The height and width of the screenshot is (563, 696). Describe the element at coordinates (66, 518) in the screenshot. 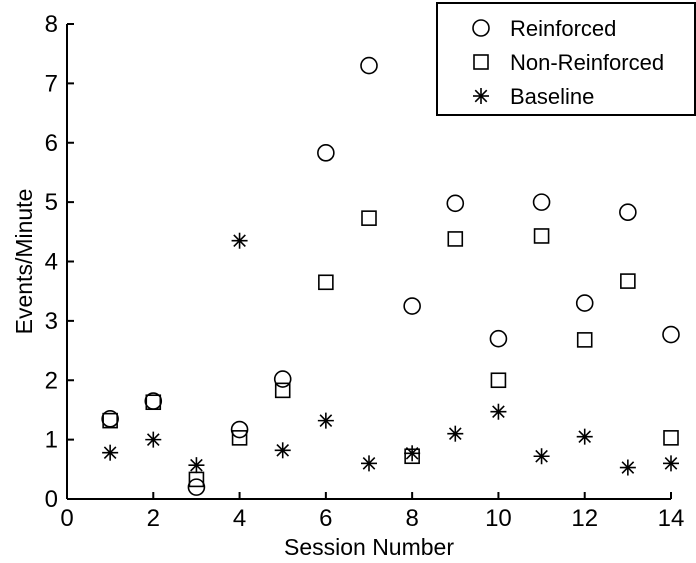

I see `x-tick-label: 0` at that location.